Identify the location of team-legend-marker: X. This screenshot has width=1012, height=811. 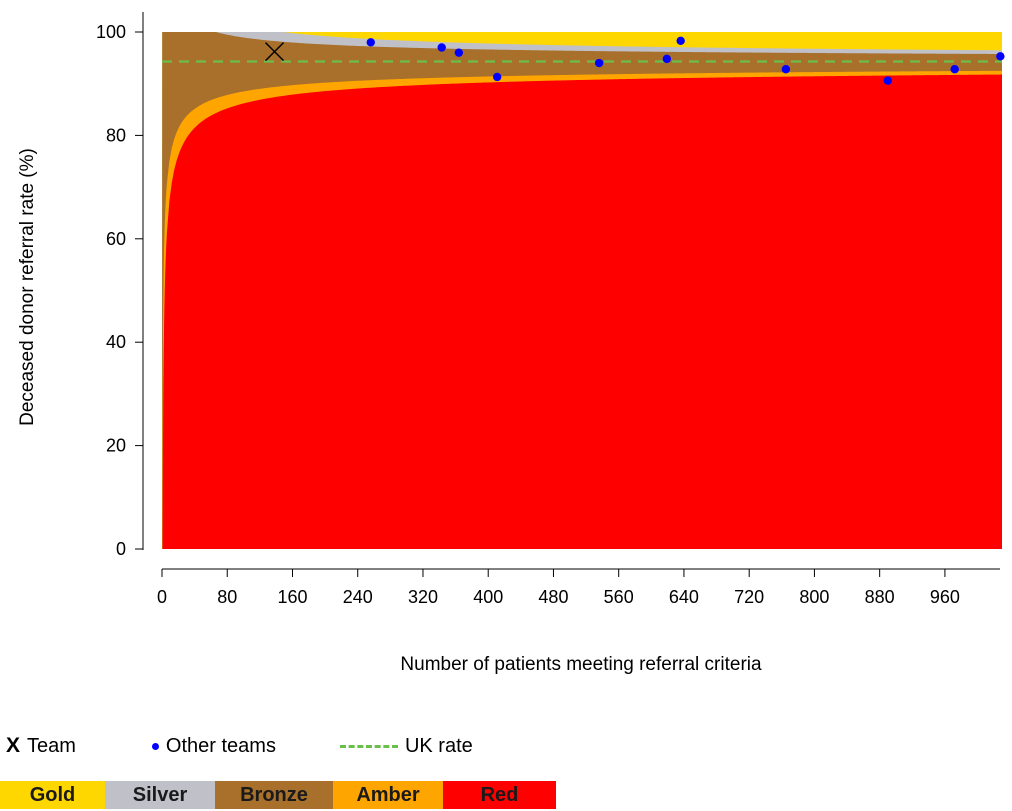
(13, 745).